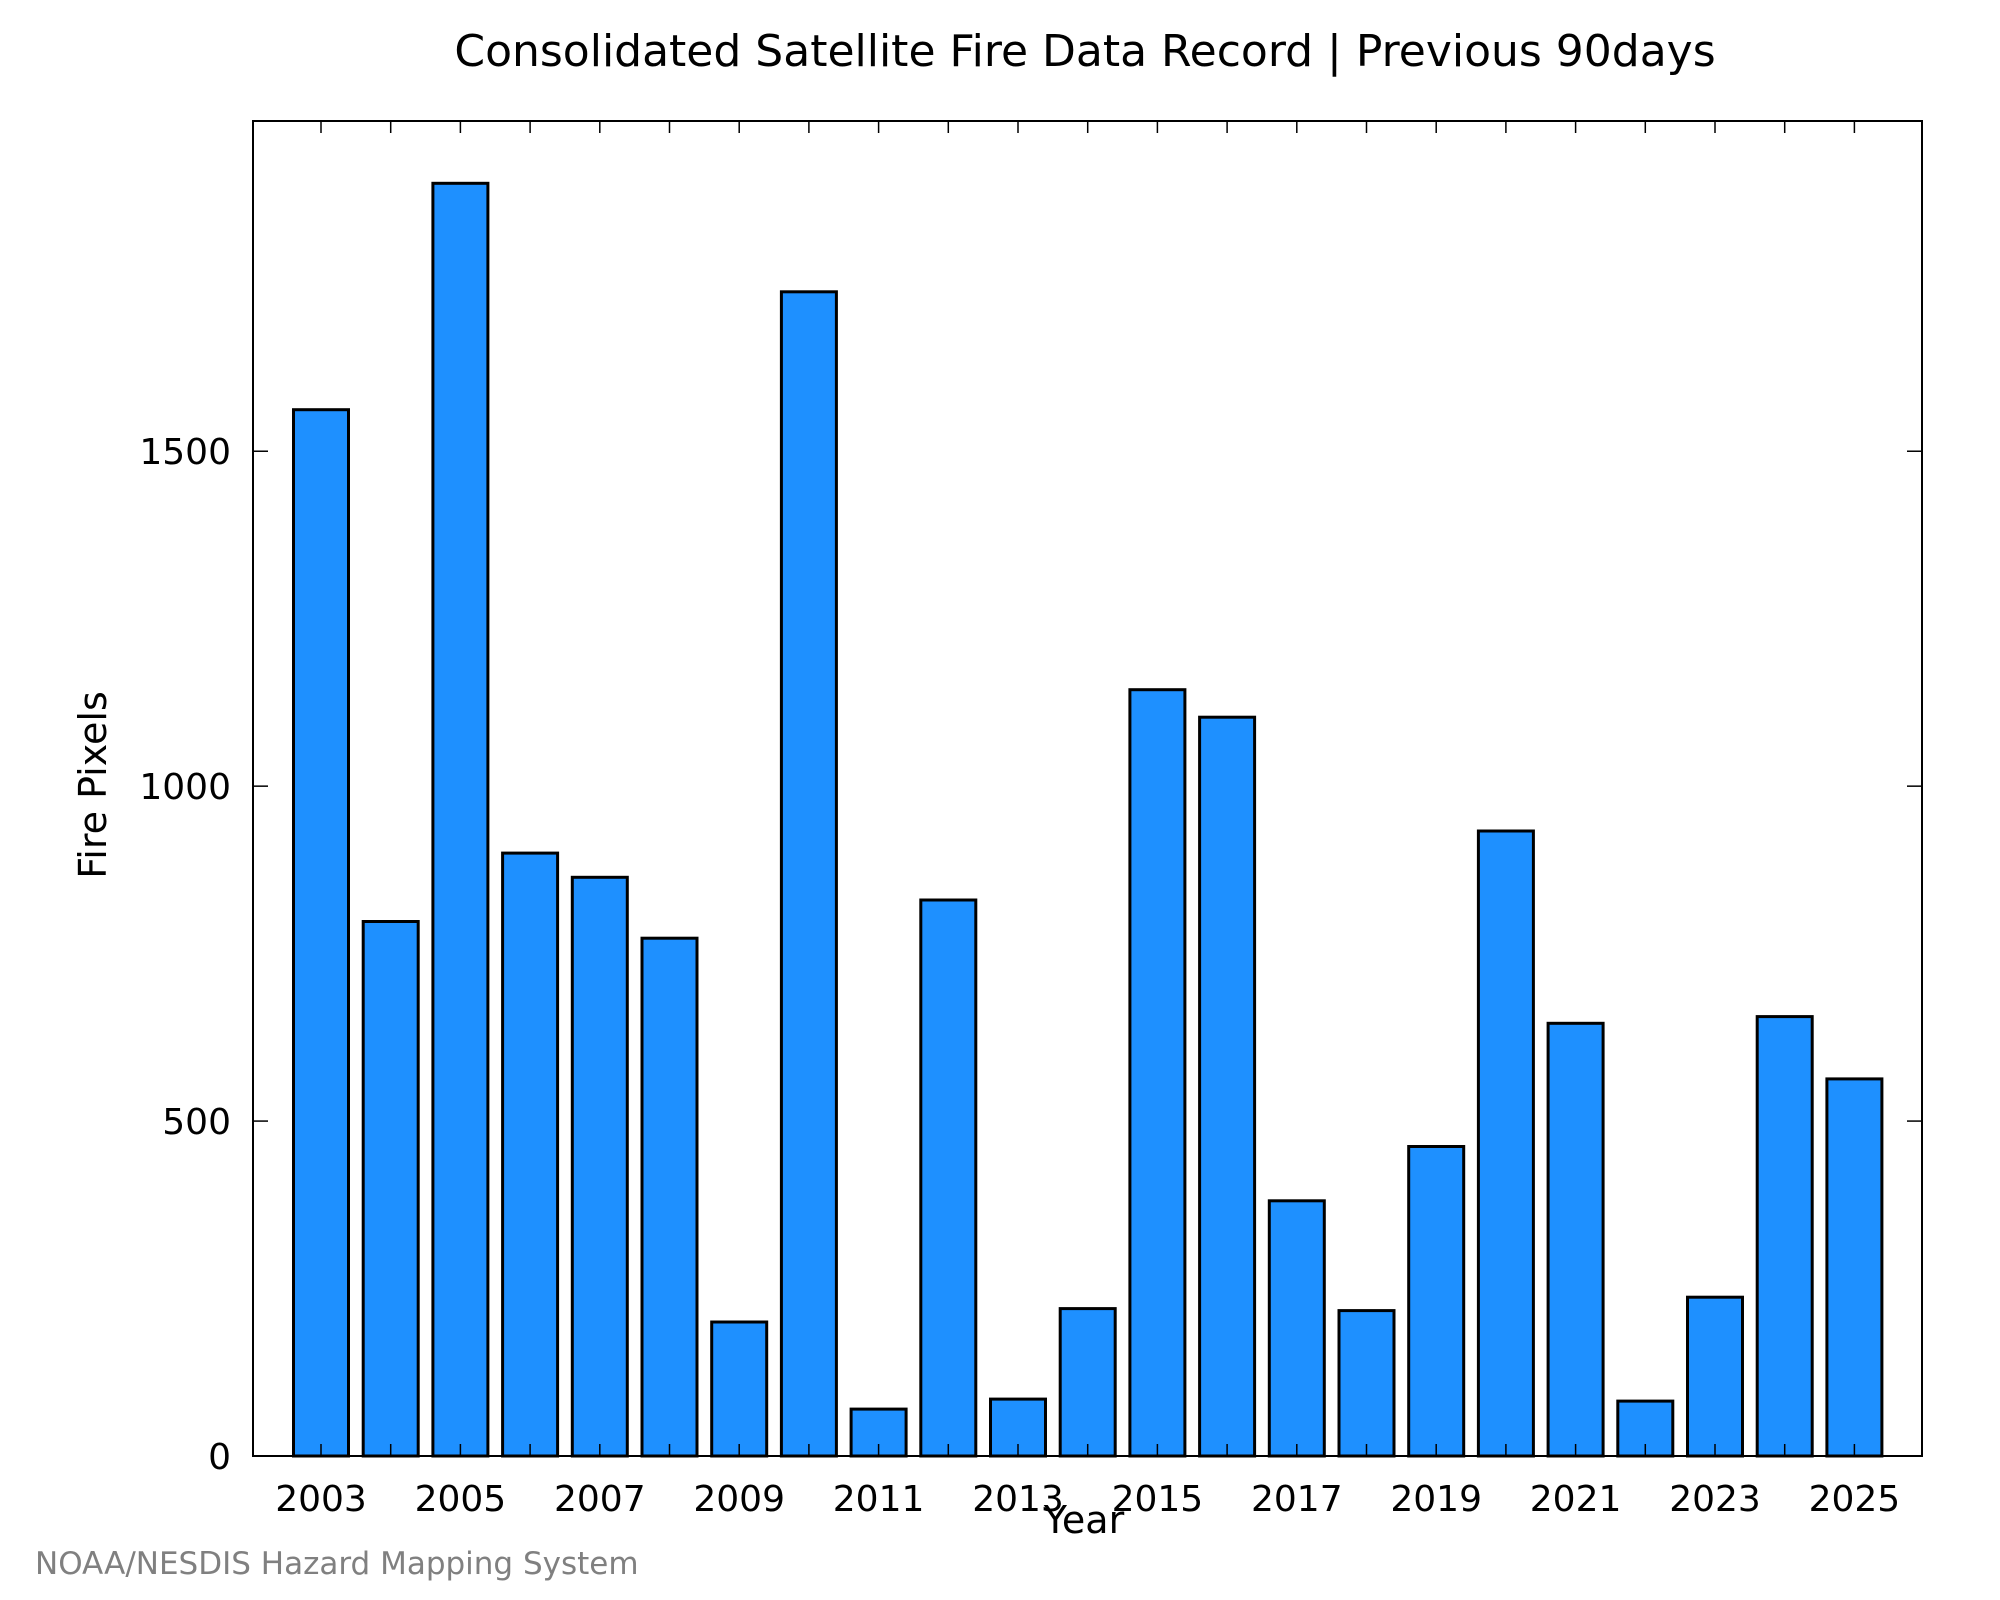 The image size is (2000, 1600). Describe the element at coordinates (948, 1178) in the screenshot. I see `bar-2012` at that location.